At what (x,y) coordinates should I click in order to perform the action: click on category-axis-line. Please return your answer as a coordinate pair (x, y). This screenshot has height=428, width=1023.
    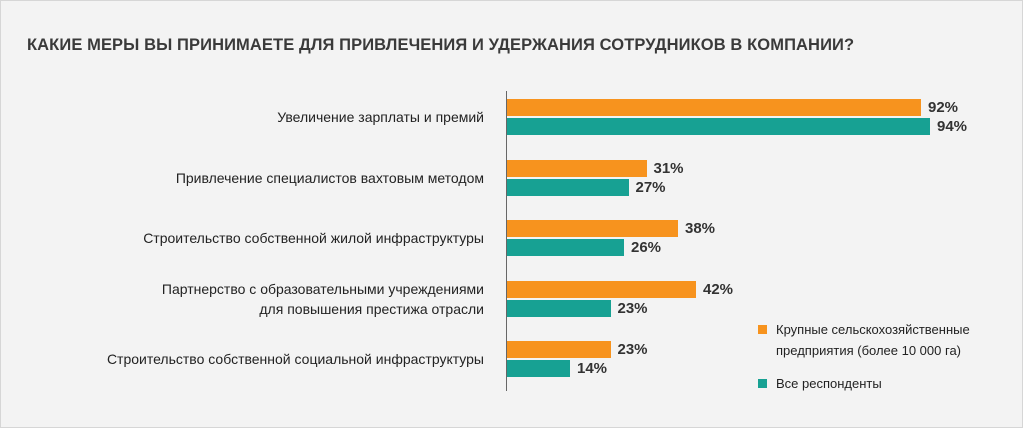
    Looking at the image, I should click on (506, 241).